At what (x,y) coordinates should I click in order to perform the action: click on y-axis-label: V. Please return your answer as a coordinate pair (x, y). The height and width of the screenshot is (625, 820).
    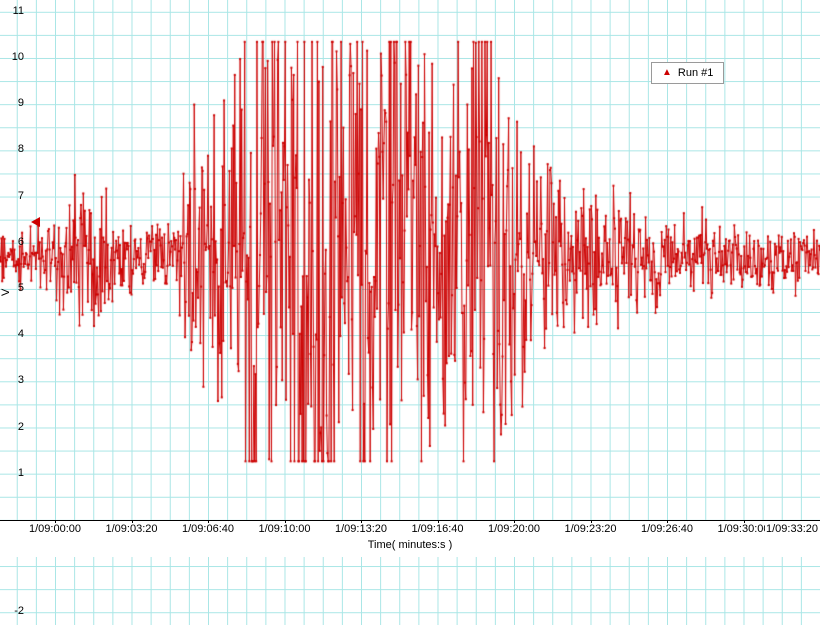
    Looking at the image, I should click on (6, 292).